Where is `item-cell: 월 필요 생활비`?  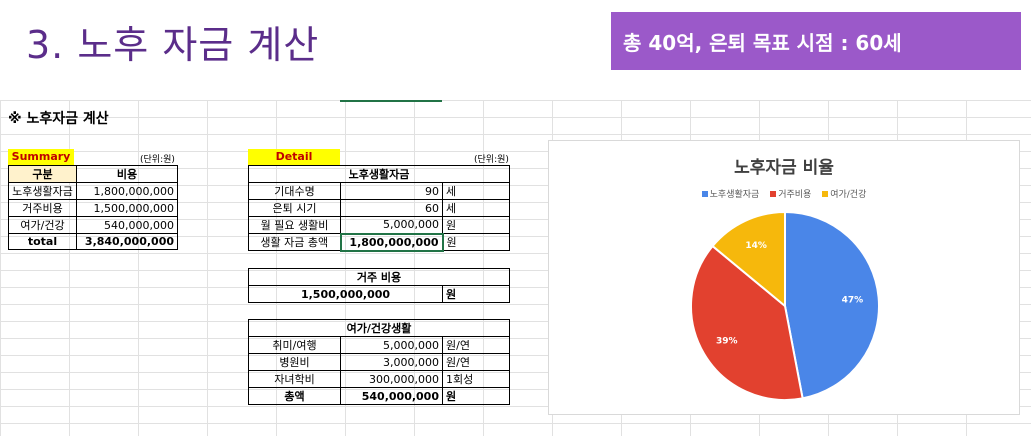
item-cell: 월 필요 생활비 is located at coordinates (294, 225).